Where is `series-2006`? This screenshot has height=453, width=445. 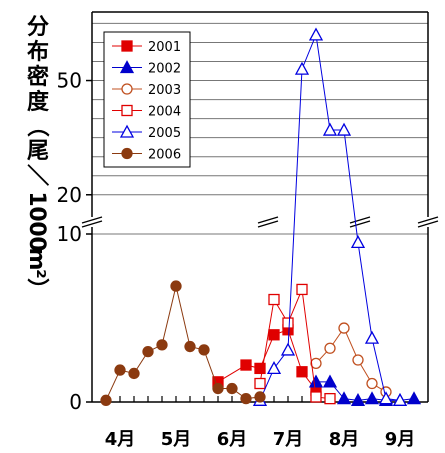 series-2006 is located at coordinates (183, 343).